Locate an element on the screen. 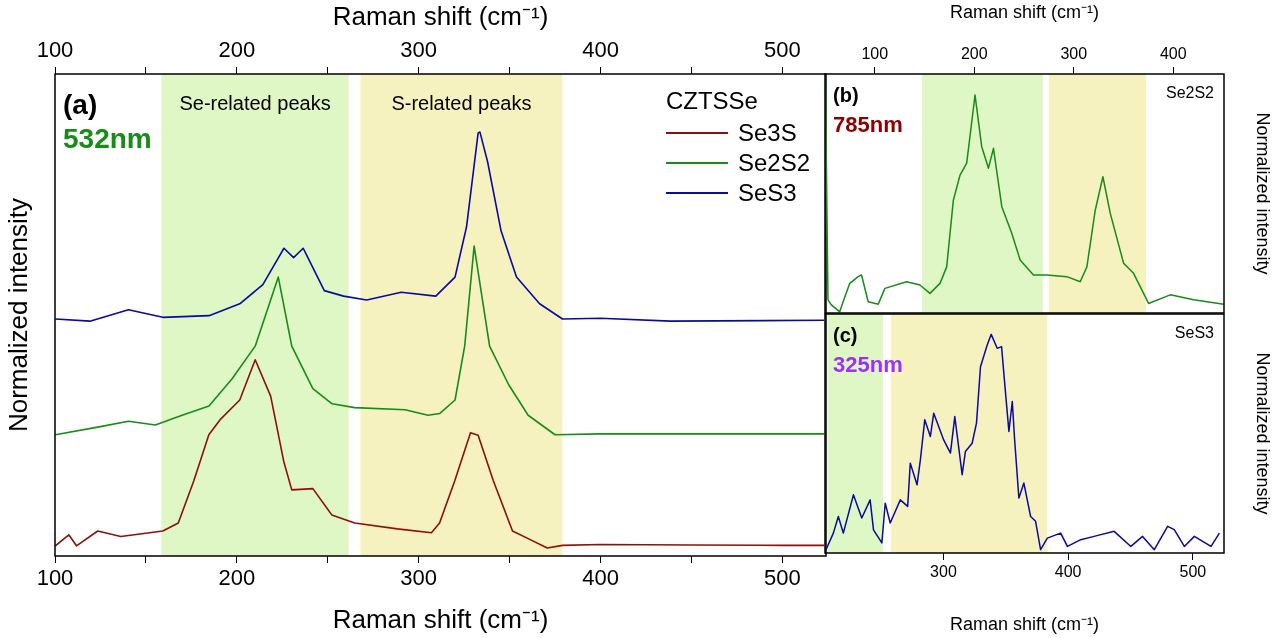  annotation: Se2S2 is located at coordinates (1190, 93).